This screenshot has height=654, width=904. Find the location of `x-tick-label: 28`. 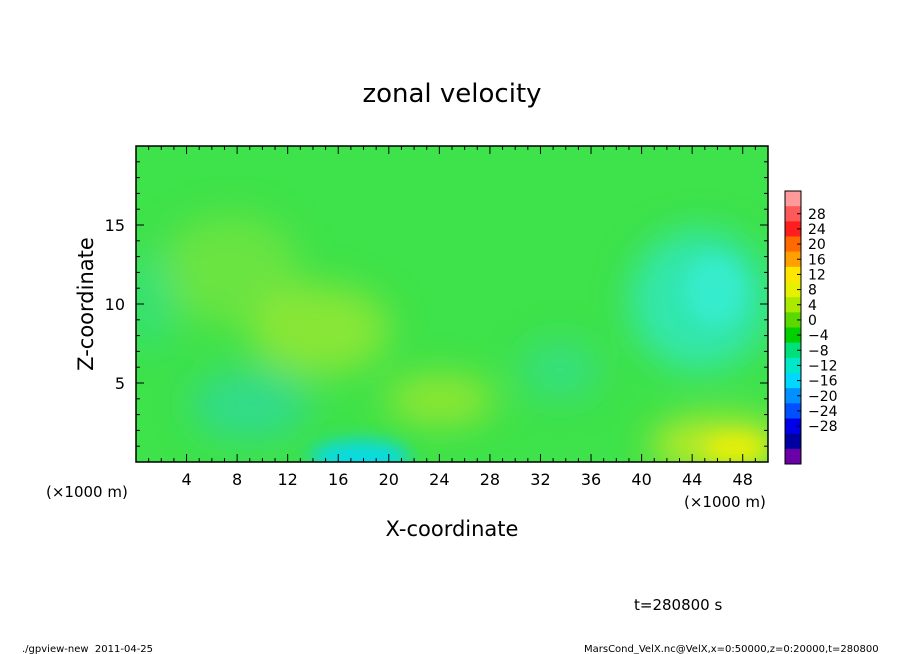

x-tick-label: 28 is located at coordinates (490, 479).